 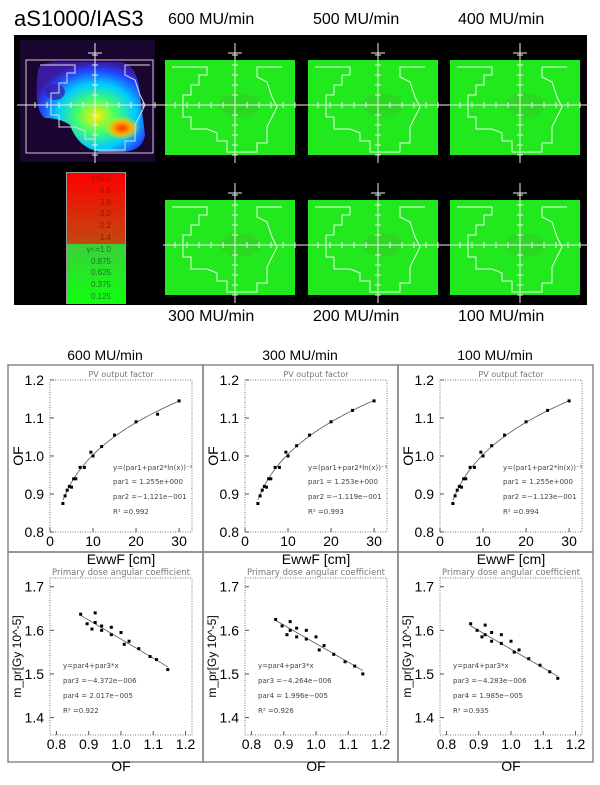 What do you see at coordinates (230, 456) in the screenshot?
I see `y-tick-label: 1.0` at bounding box center [230, 456].